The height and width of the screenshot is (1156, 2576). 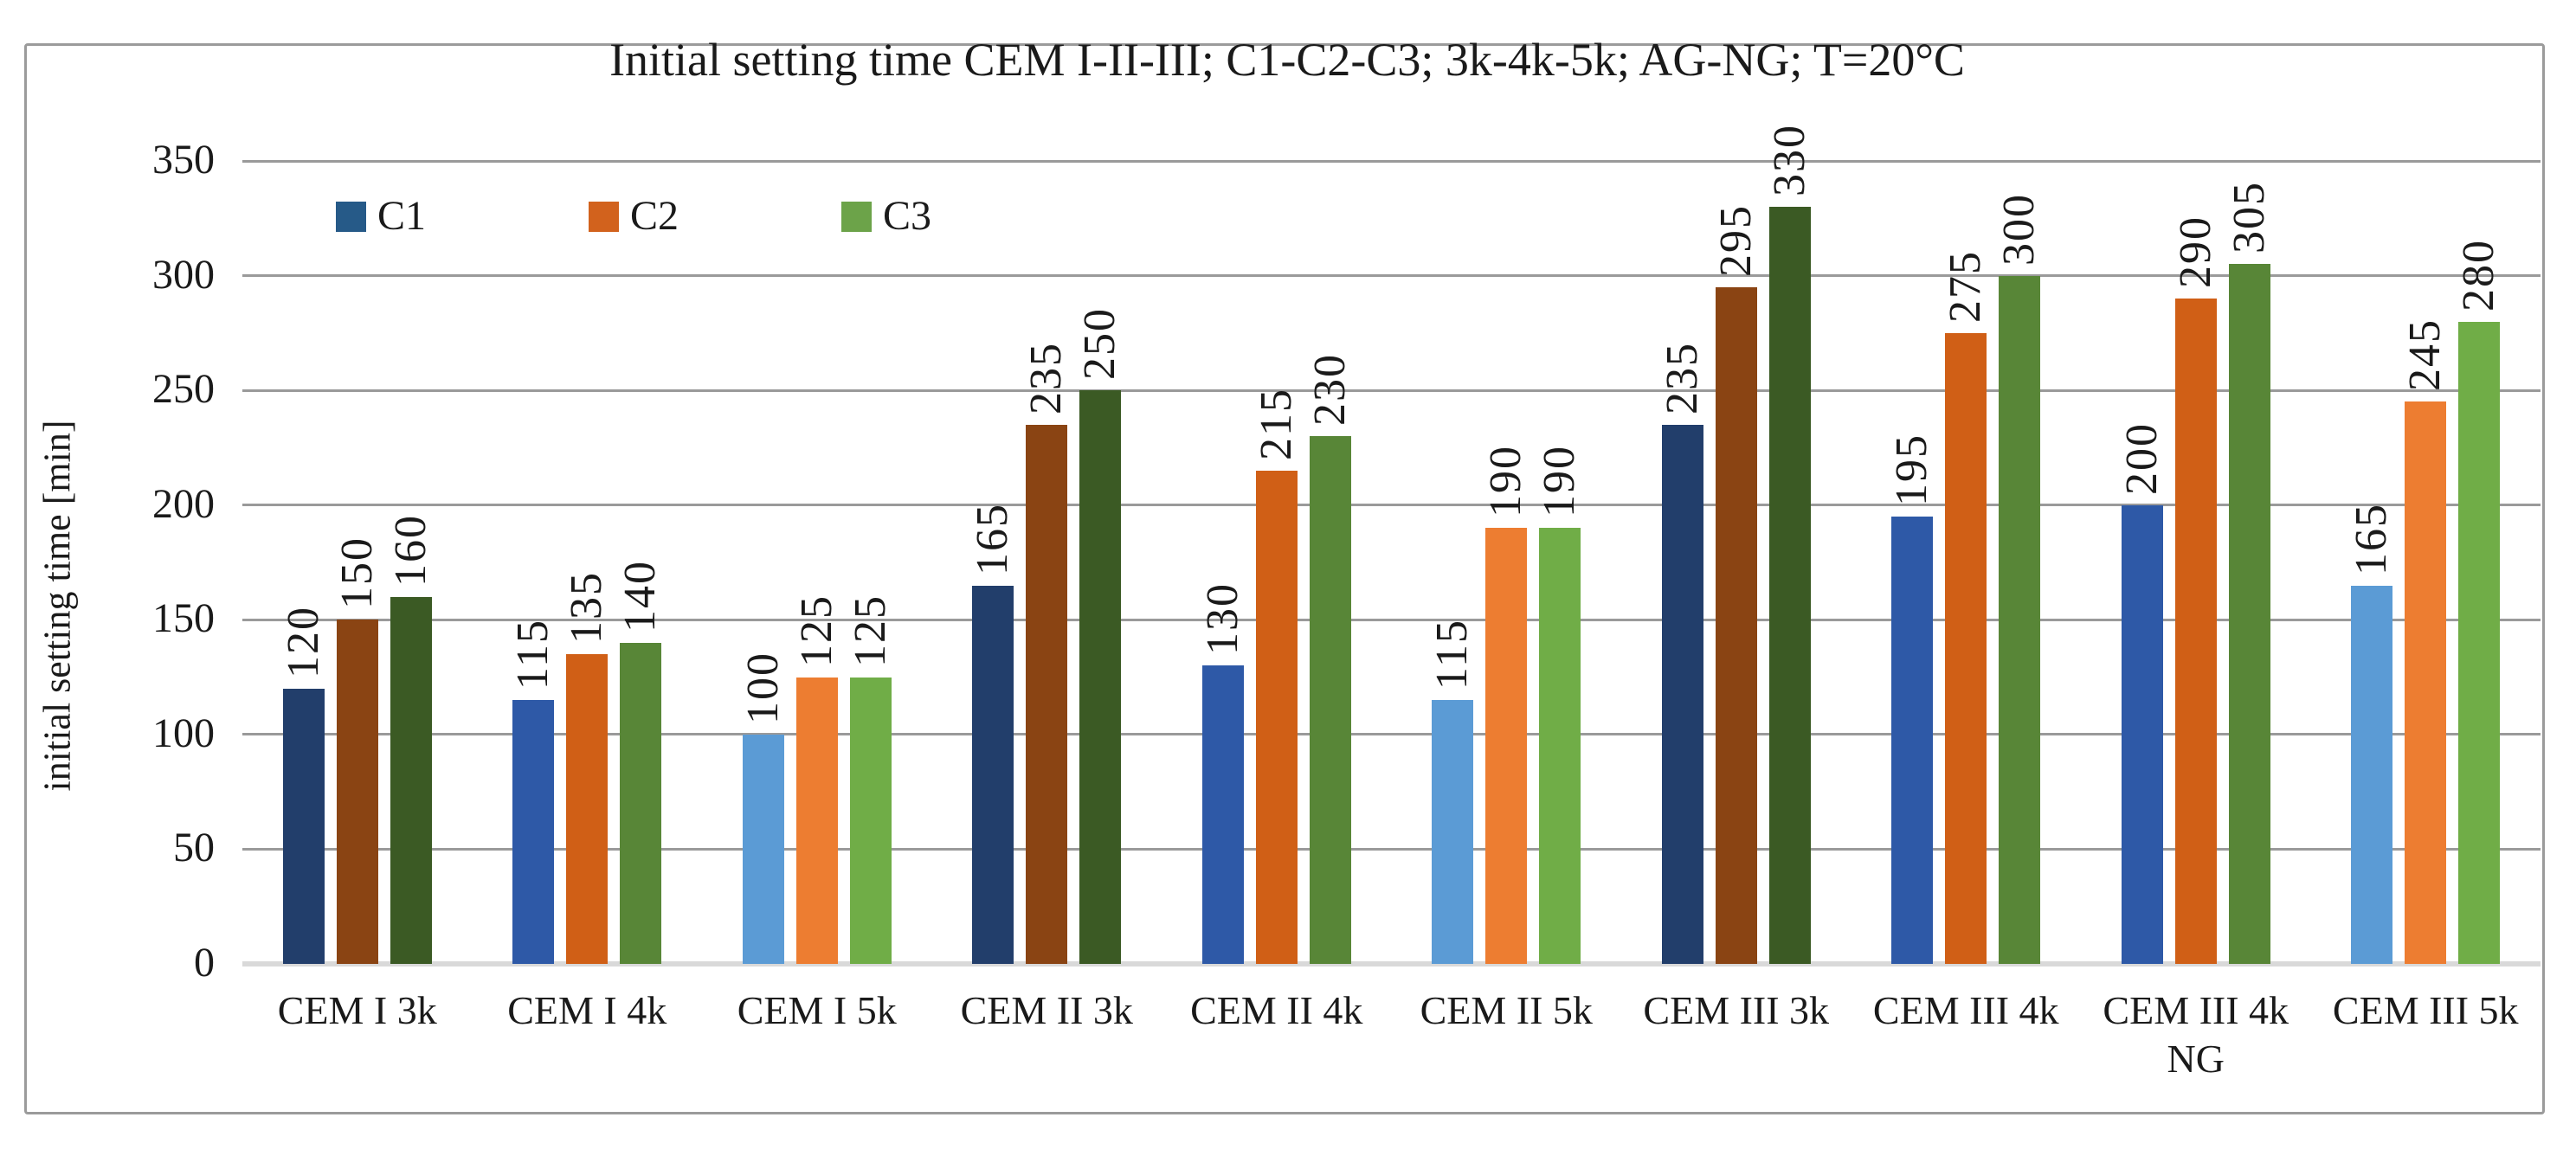 I want to click on legend-item: C2, so click(x=634, y=216).